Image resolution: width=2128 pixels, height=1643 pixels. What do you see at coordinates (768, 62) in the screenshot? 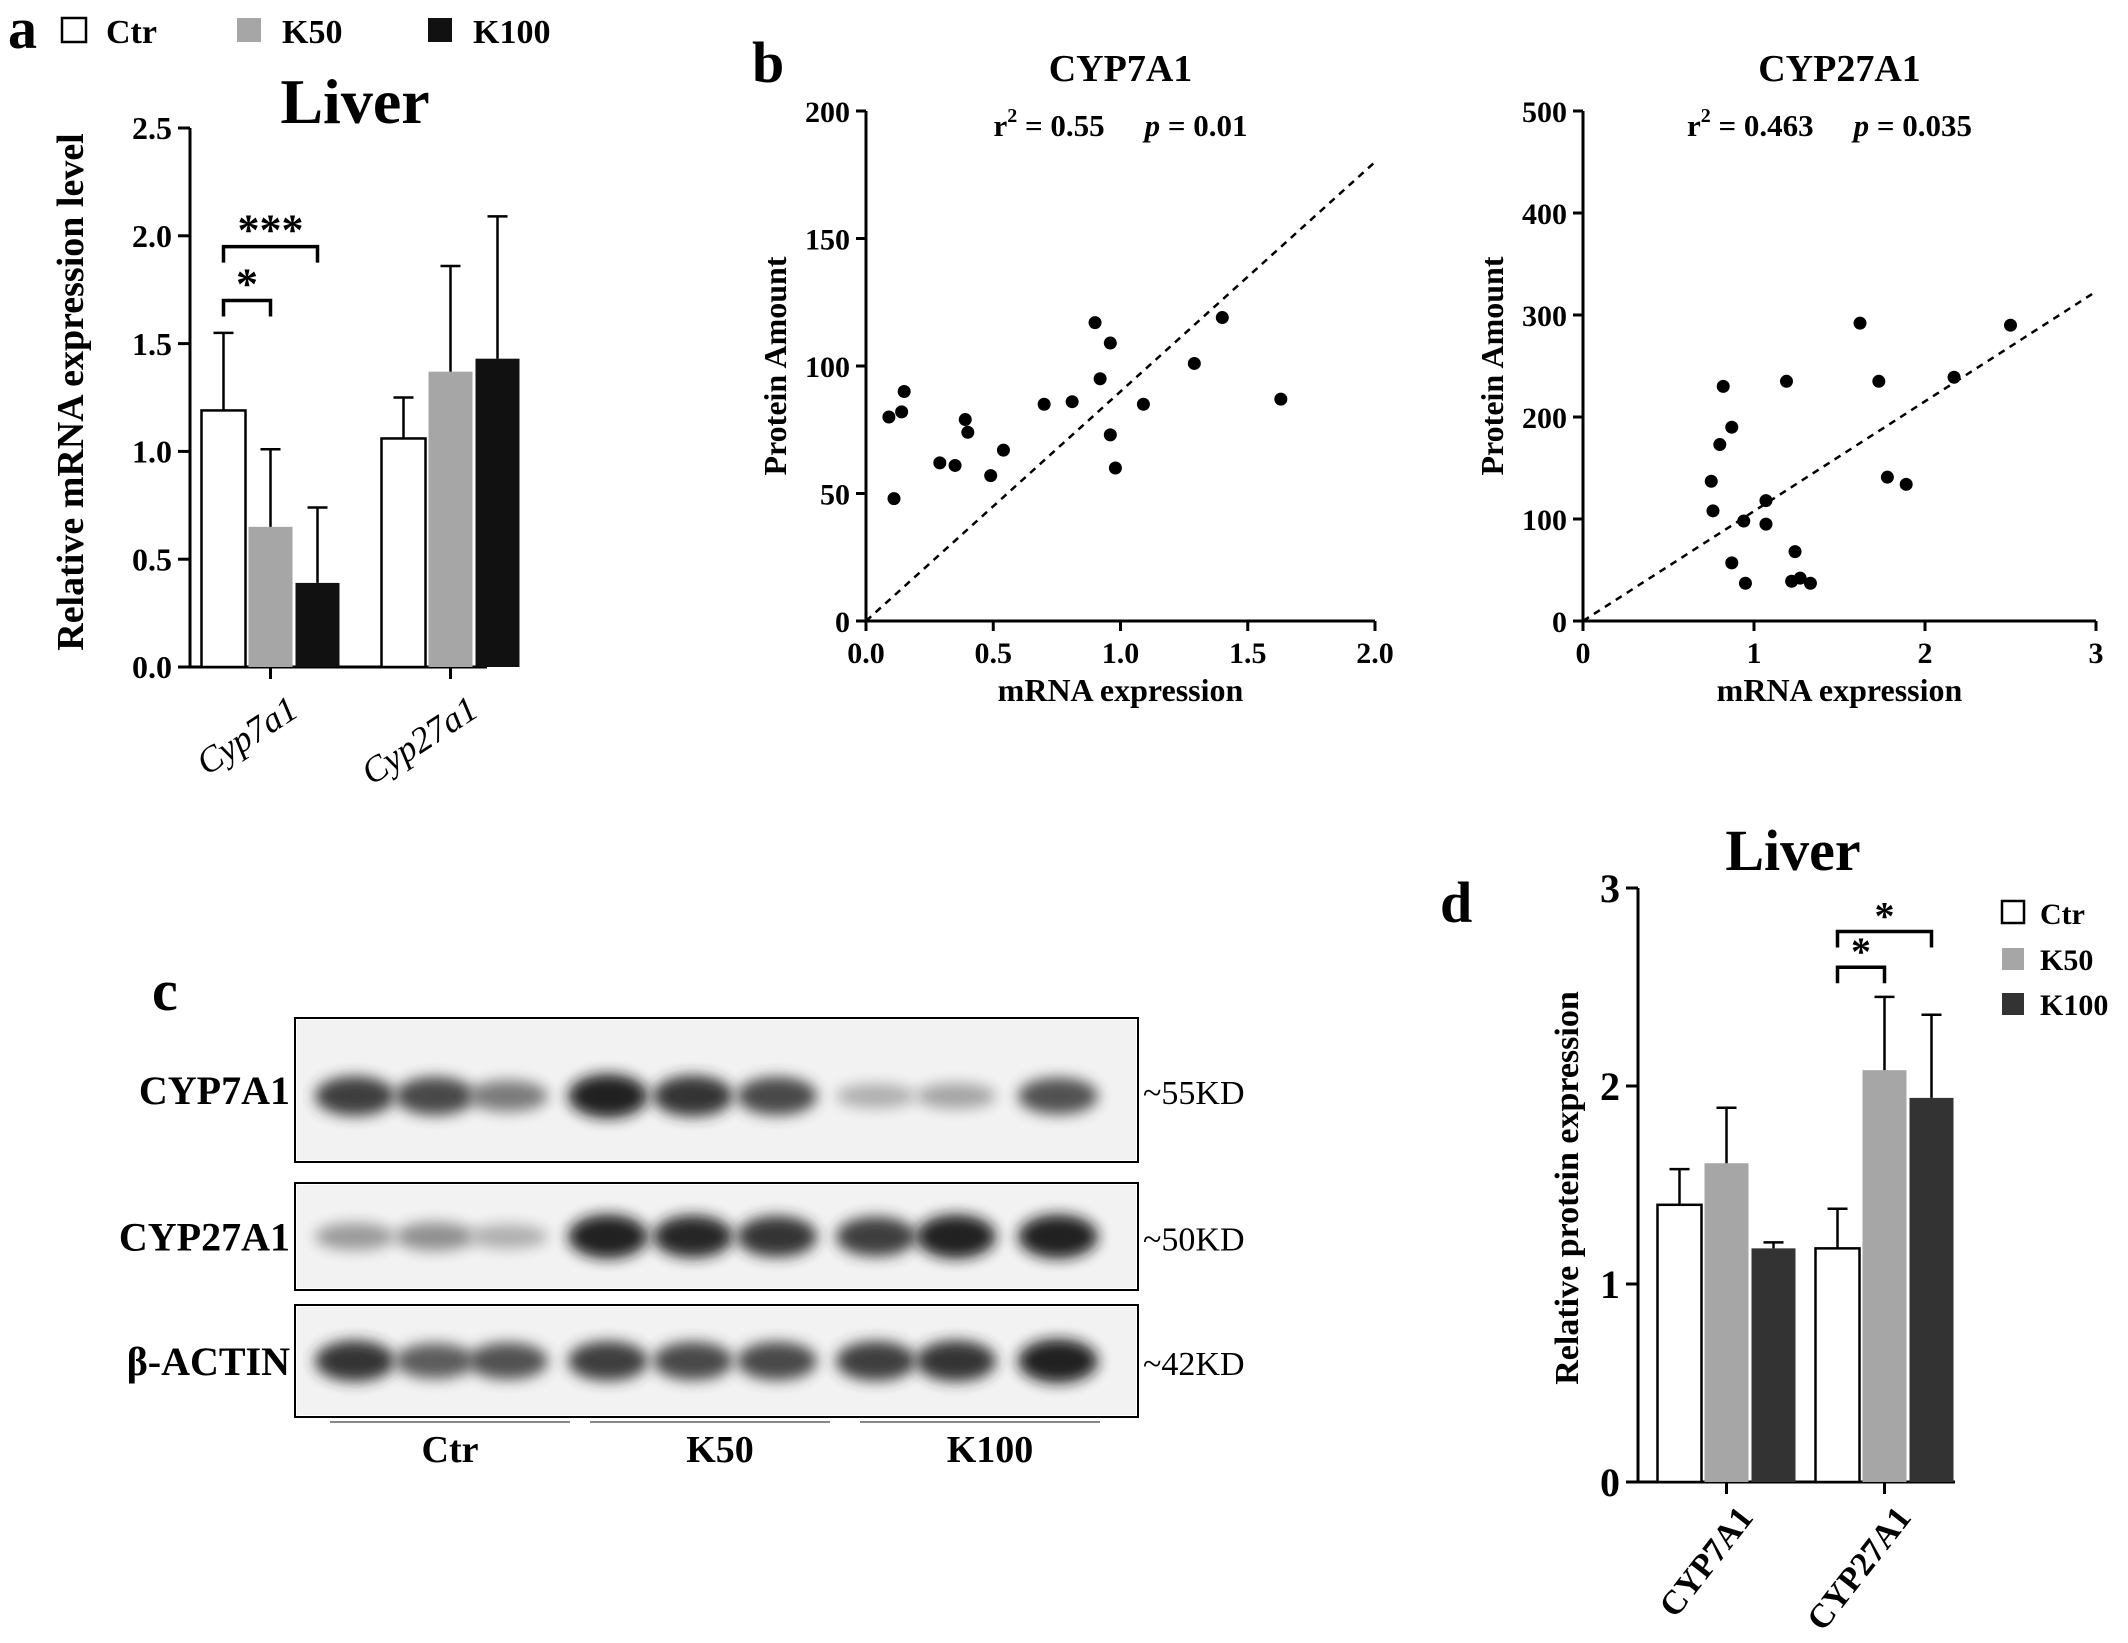
I see `panel-letter-b: b` at bounding box center [768, 62].